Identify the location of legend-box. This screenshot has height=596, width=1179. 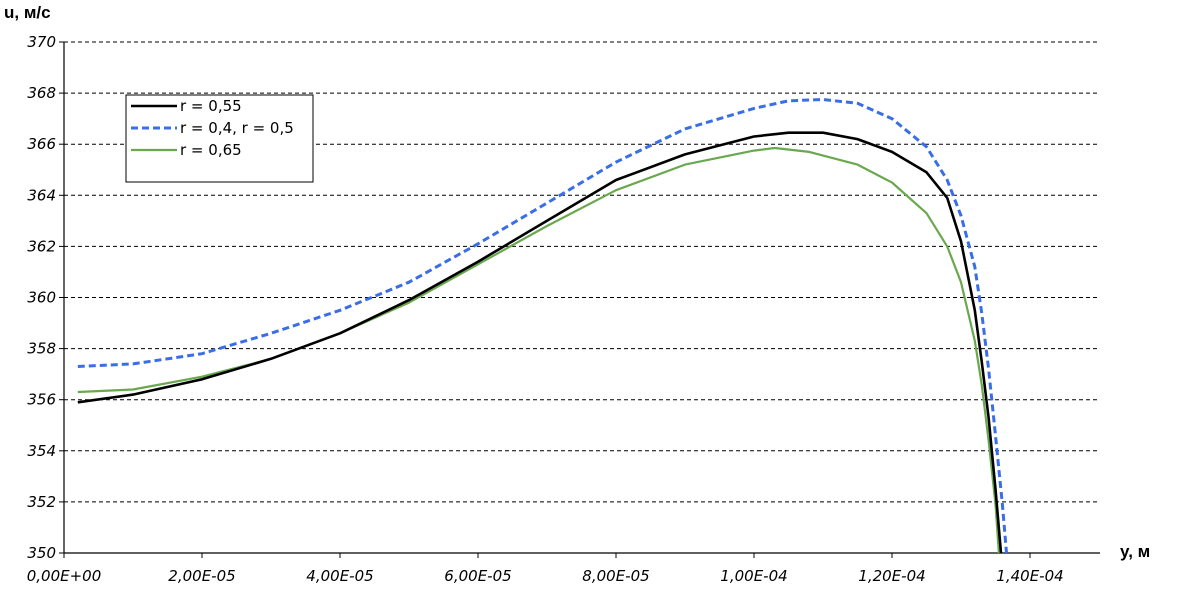
(219, 138).